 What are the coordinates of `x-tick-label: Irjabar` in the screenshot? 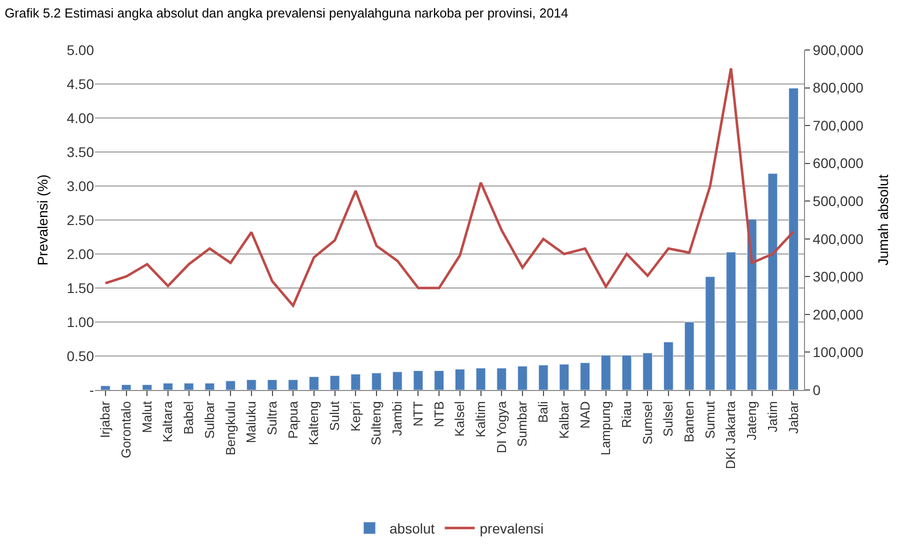 It's located at (105, 419).